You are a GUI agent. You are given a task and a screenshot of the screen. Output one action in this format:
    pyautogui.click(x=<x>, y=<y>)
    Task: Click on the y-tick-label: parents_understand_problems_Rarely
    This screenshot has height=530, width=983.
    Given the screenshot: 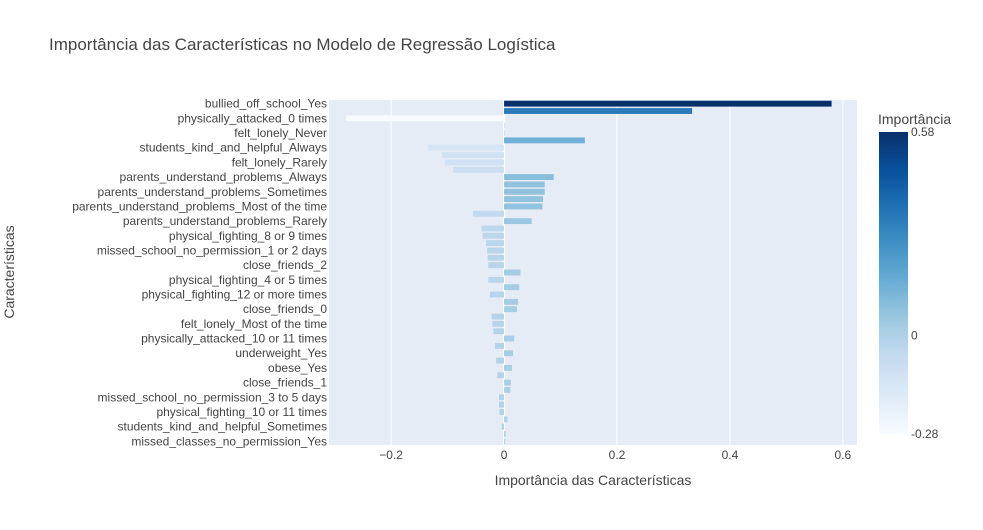 What is the action you would take?
    pyautogui.click(x=225, y=221)
    